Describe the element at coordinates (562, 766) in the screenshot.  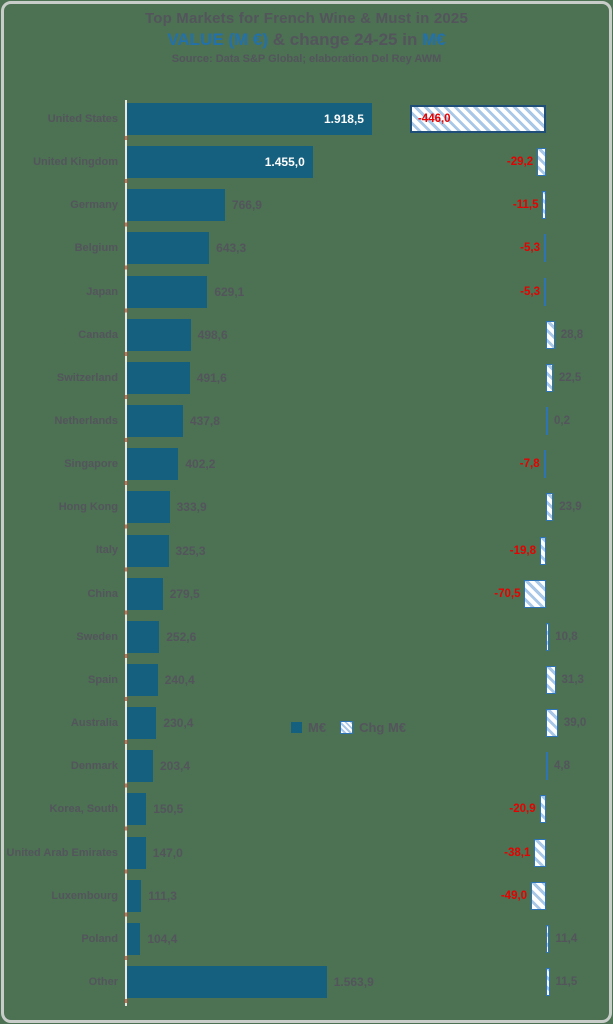
I see `change-label: 4,8` at that location.